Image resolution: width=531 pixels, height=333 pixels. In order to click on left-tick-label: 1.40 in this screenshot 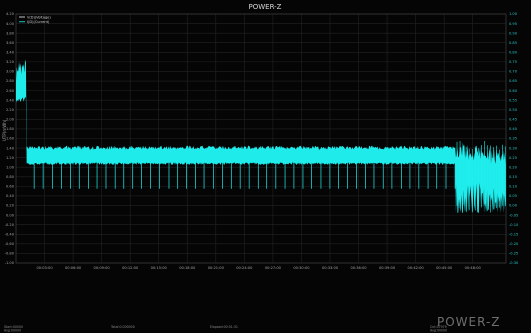, I will do `click(10, 148)`.